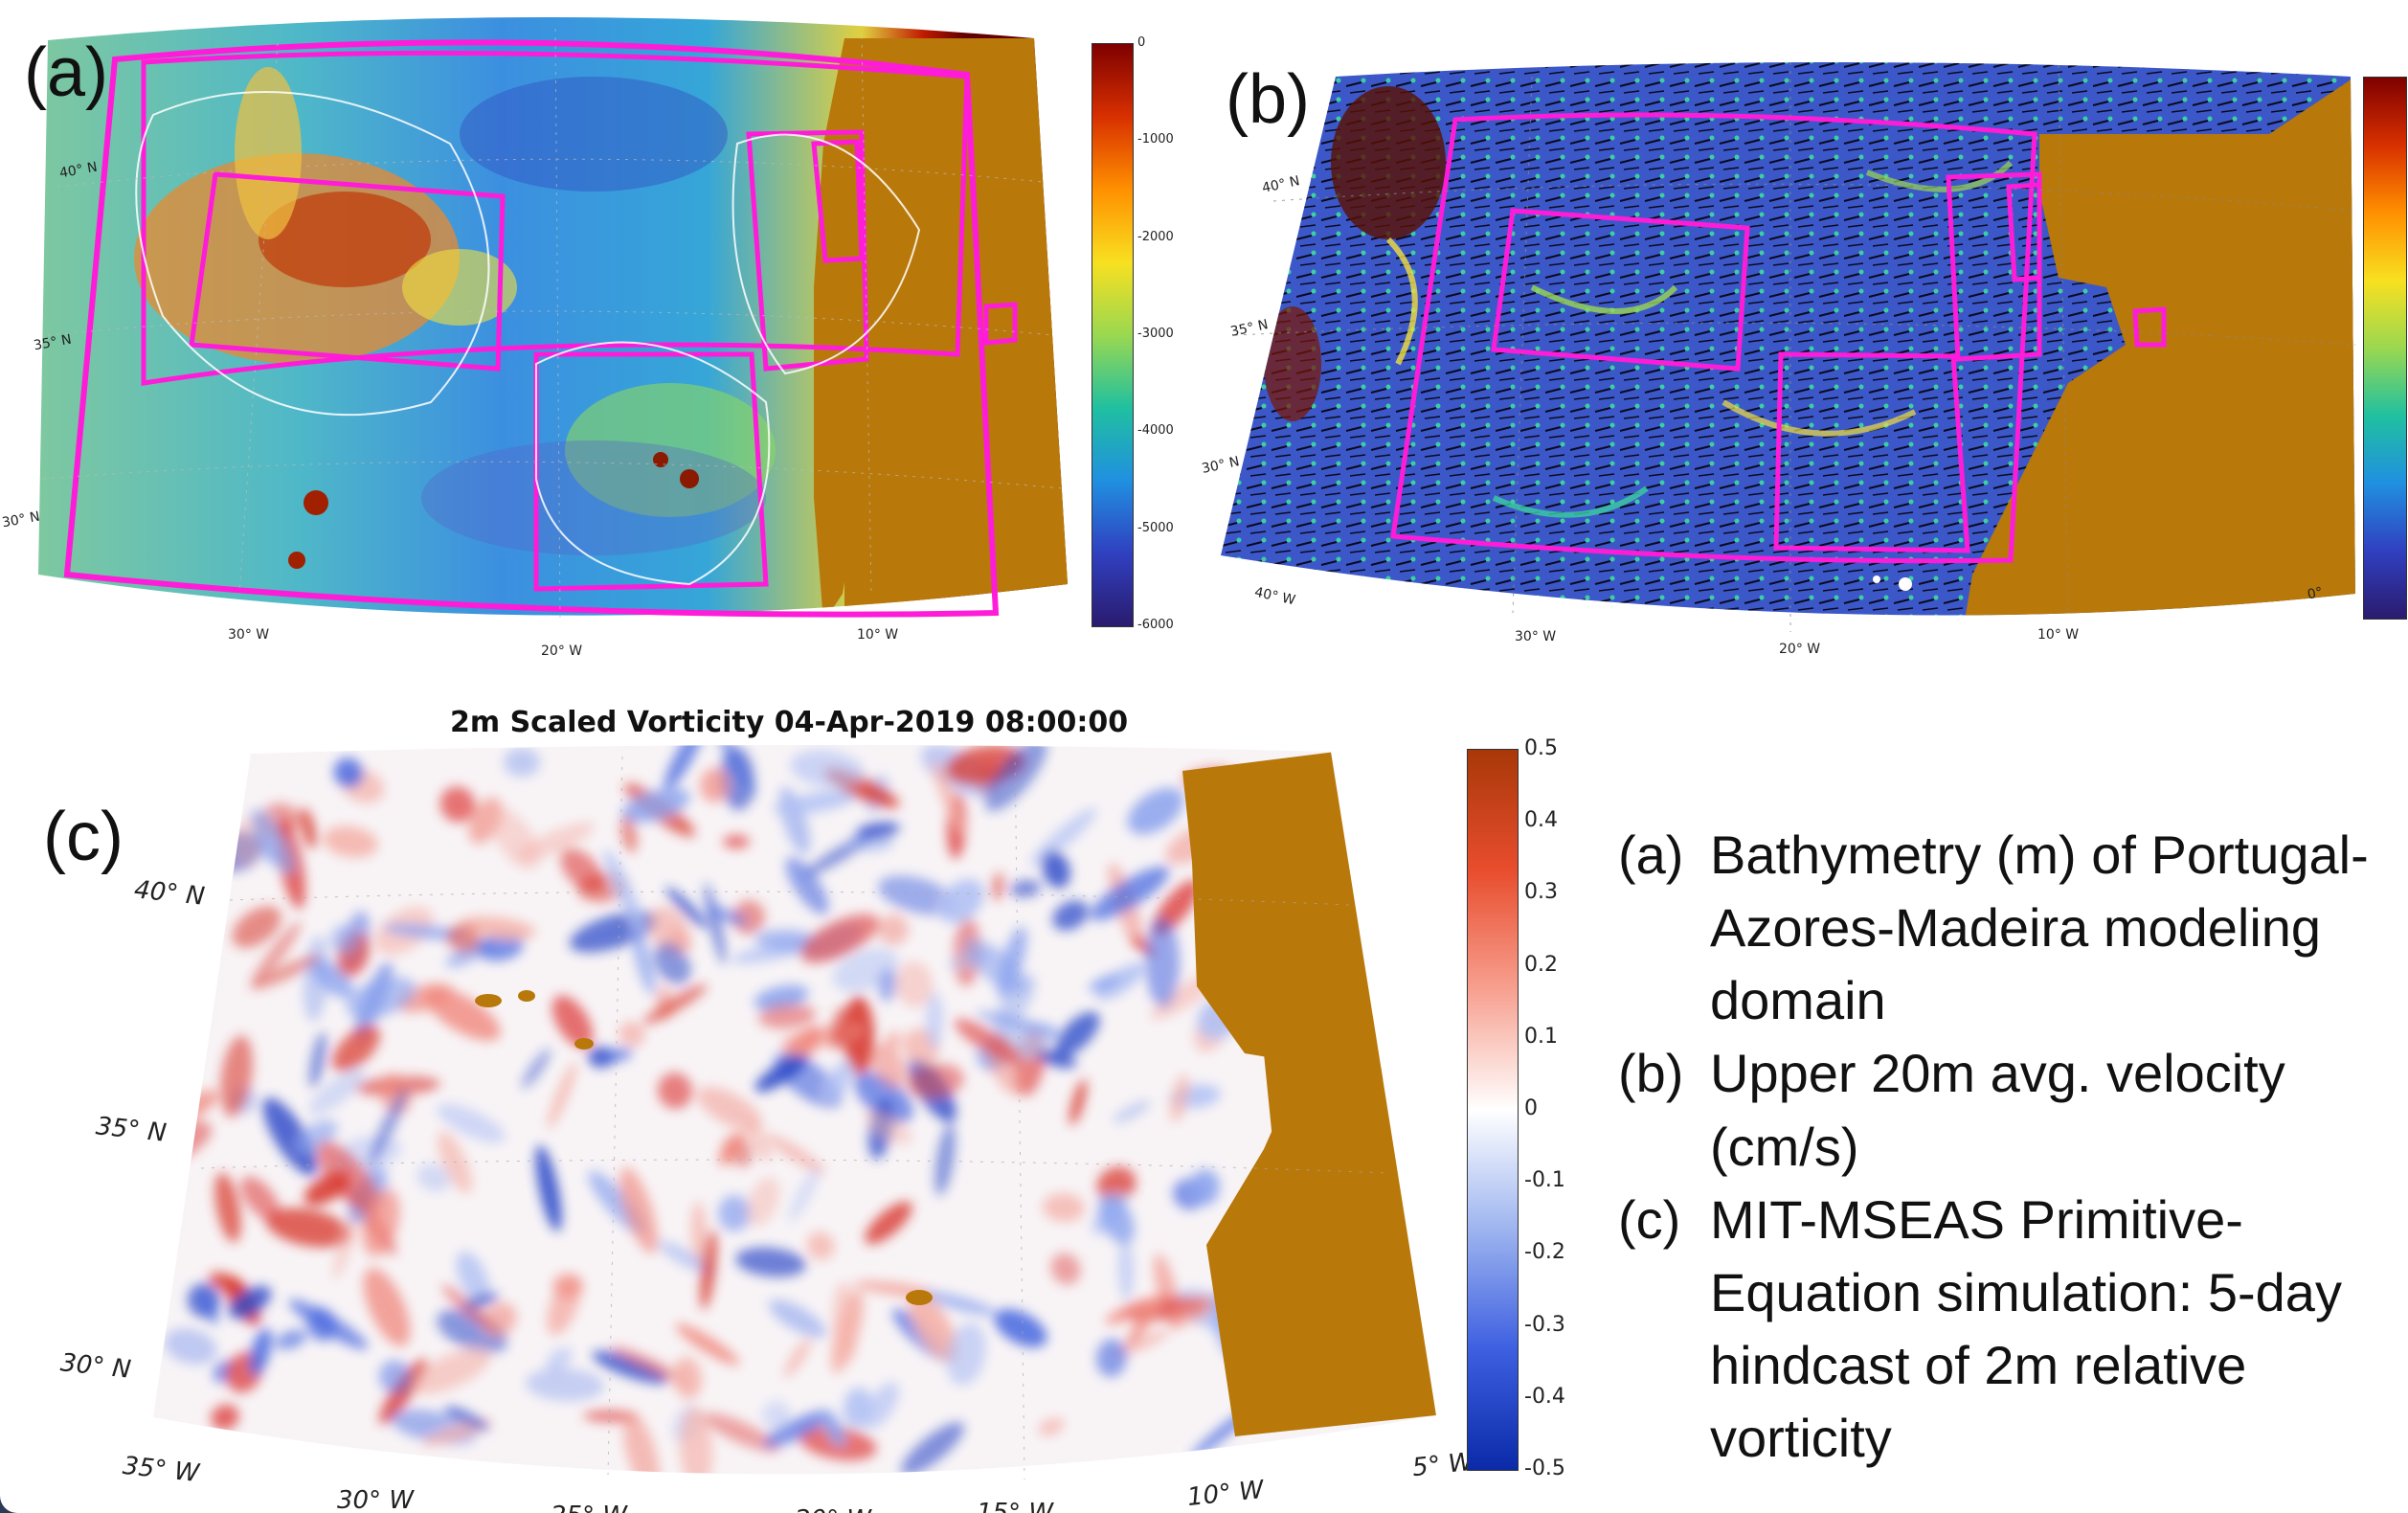 The image size is (2408, 1513). What do you see at coordinates (528, 338) in the screenshot?
I see `contour-lines` at bounding box center [528, 338].